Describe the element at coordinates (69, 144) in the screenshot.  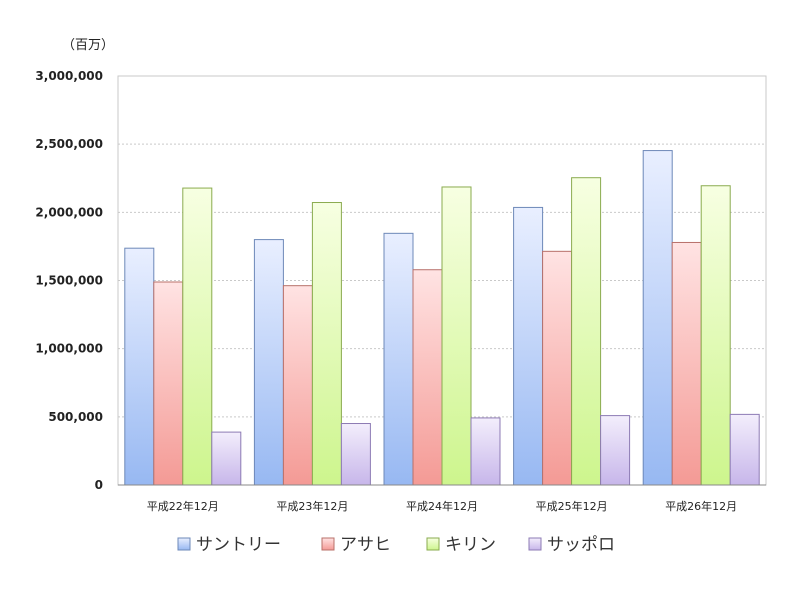
I see `y-tick-label: 2,500,000` at that location.